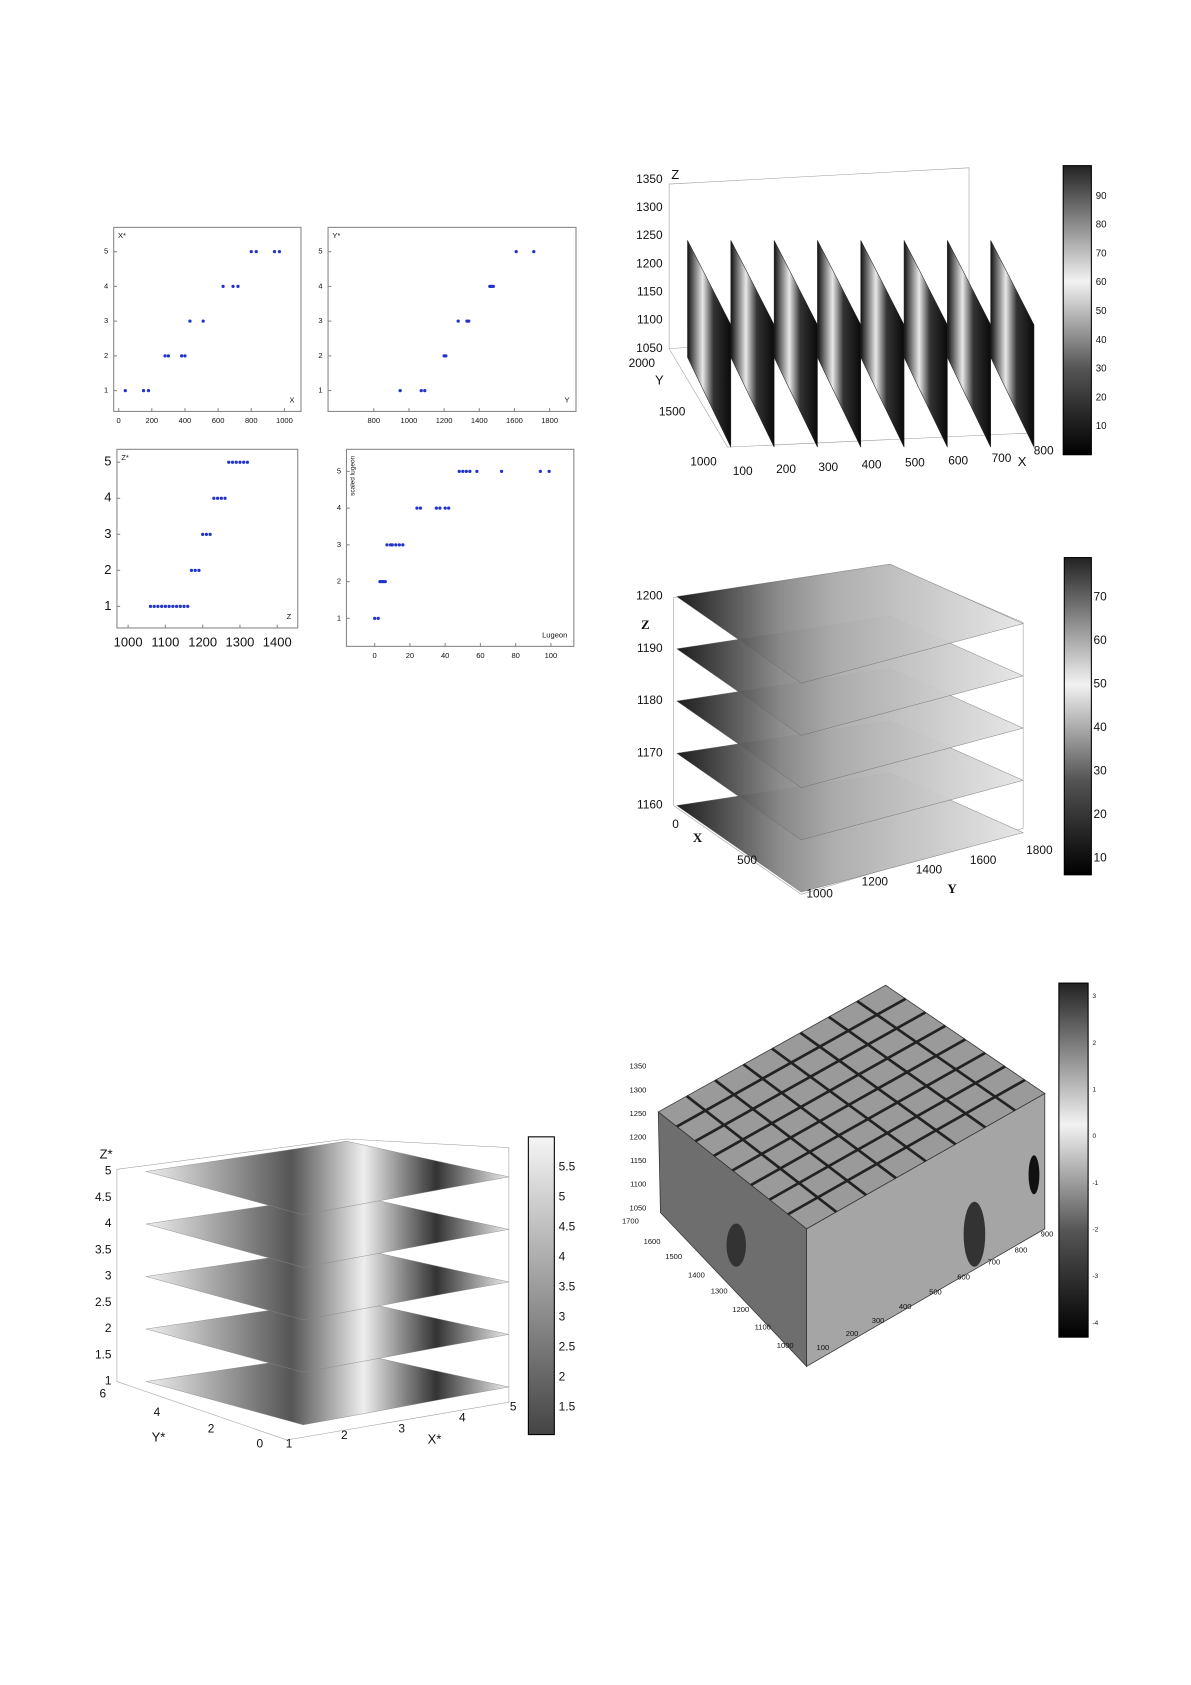 Image resolution: width=1191 pixels, height=1685 pixels. Describe the element at coordinates (638, 1207) in the screenshot. I see `z-tick-label: 1050` at that location.